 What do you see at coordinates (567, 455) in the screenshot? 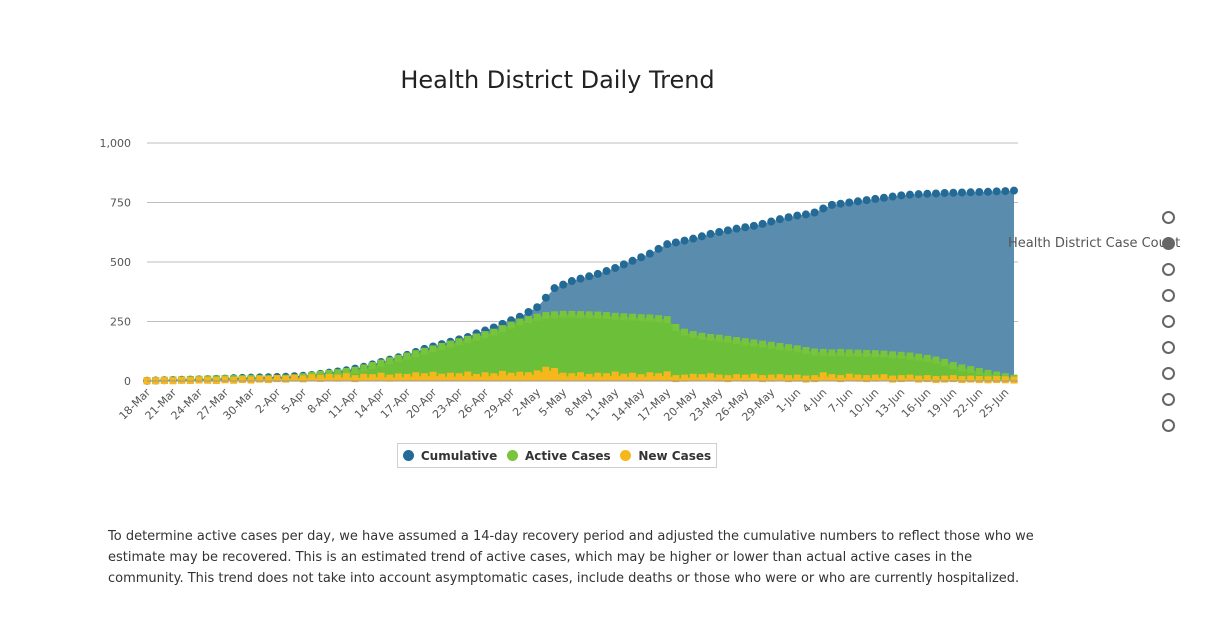
I see `legend-label-active-cases: Active Cases` at bounding box center [567, 455].